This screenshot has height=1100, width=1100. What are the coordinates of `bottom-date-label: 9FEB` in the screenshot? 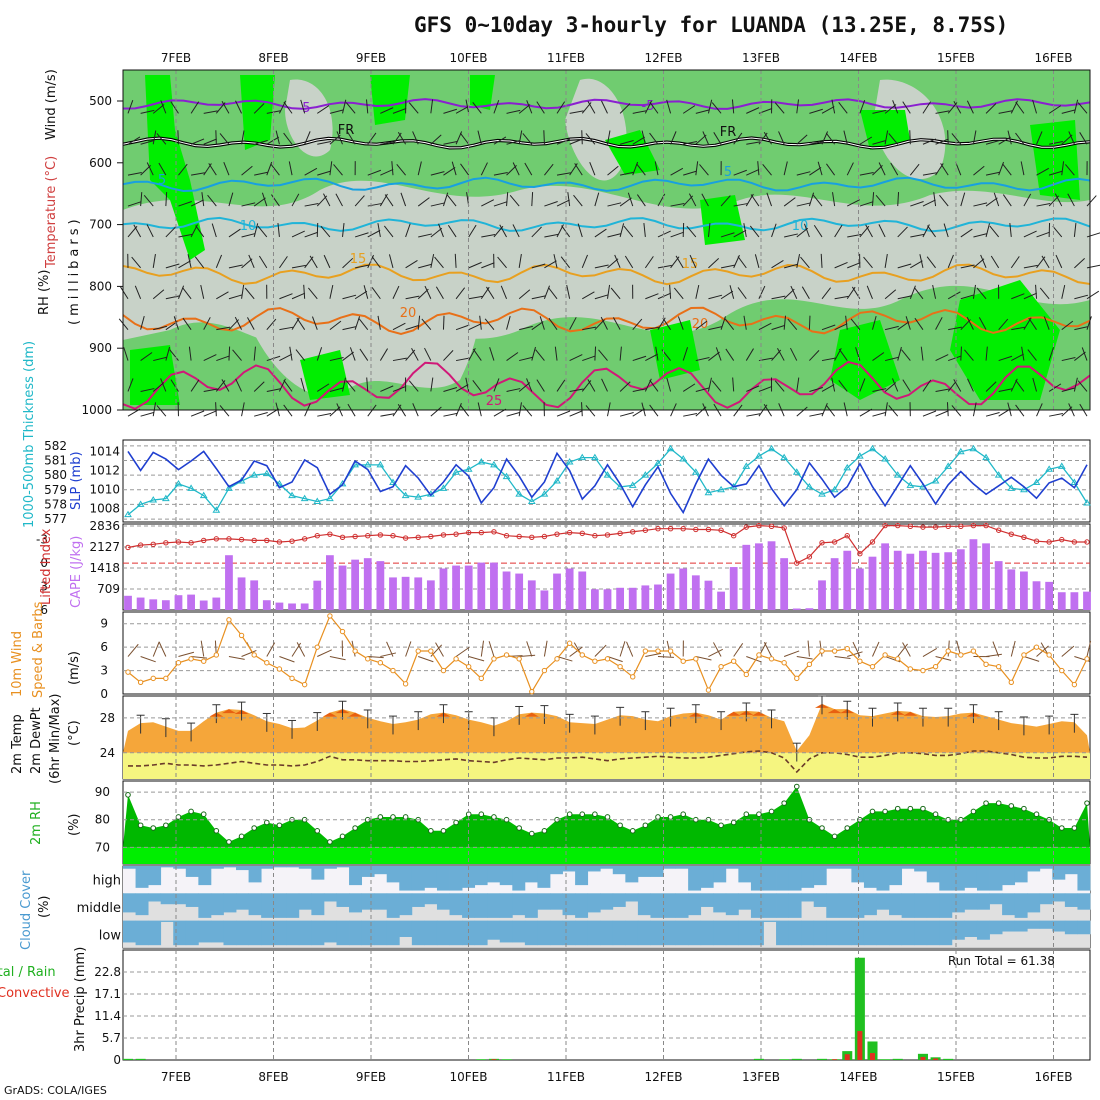 It's located at (371, 1077).